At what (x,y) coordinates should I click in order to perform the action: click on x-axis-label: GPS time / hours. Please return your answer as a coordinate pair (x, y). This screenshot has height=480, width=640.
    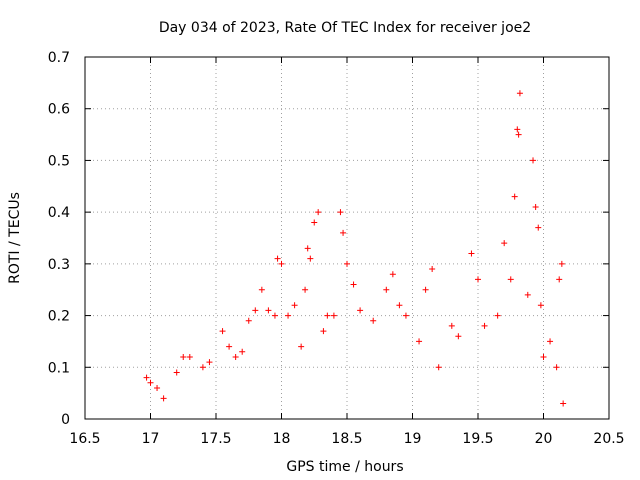
    Looking at the image, I should click on (344, 467).